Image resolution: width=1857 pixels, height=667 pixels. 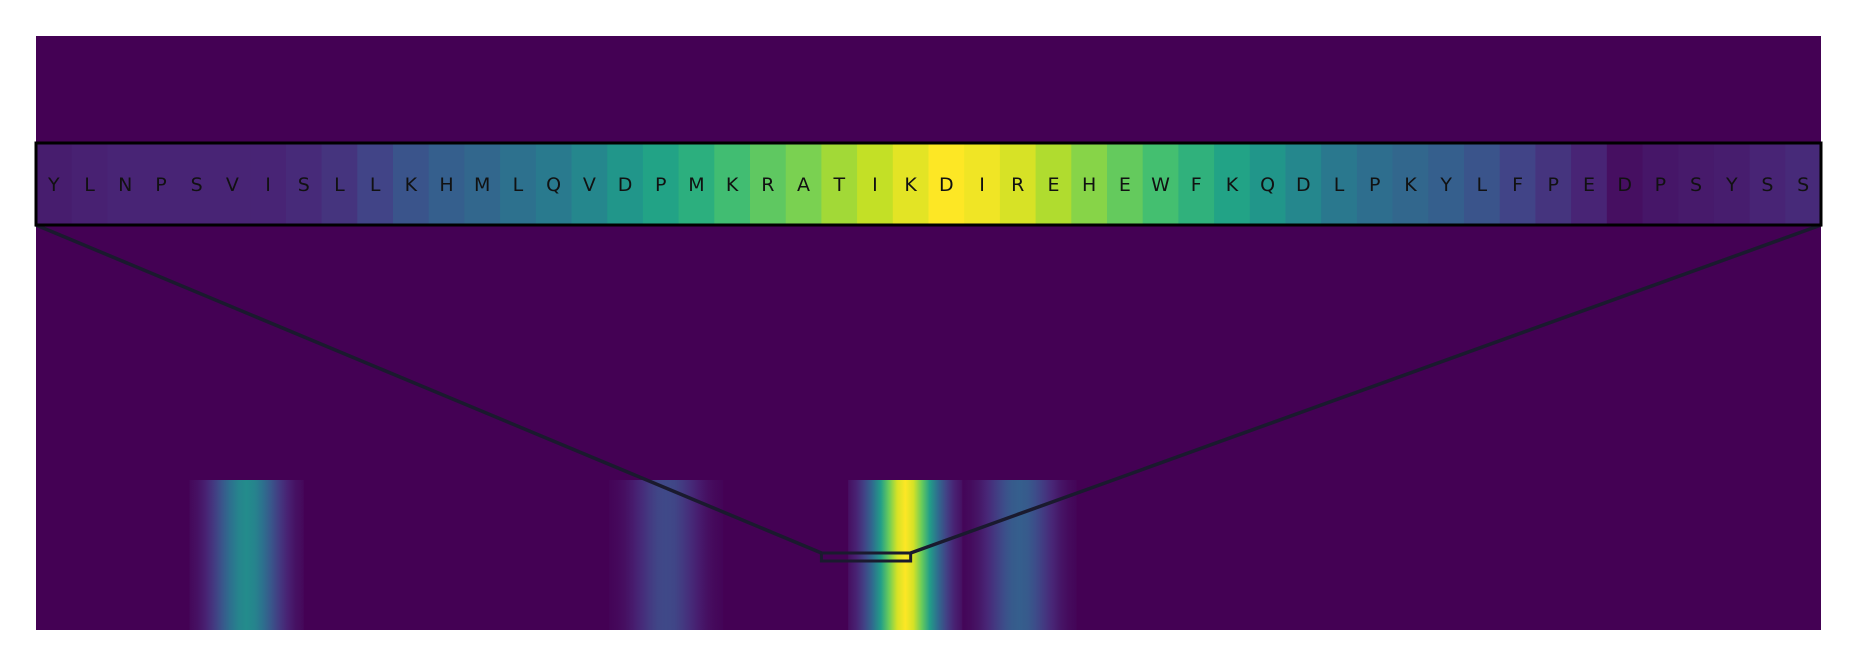 I want to click on overview-heatmap, so click(x=633, y=555).